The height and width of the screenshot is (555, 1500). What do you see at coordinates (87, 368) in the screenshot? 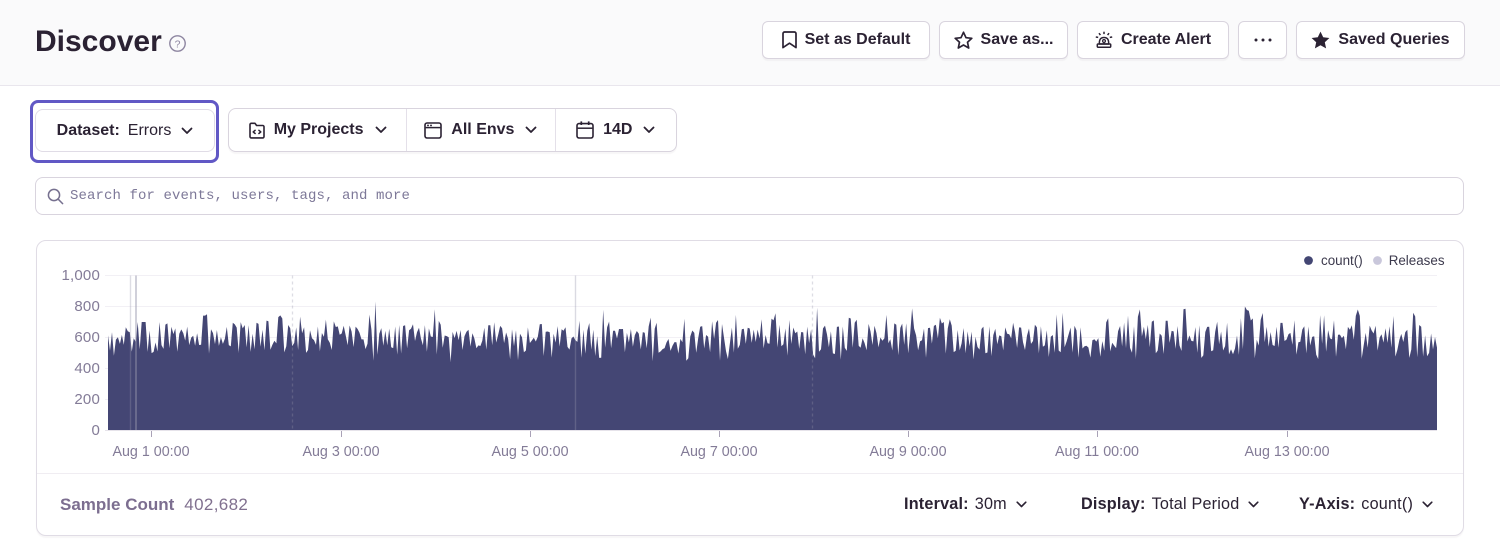
I see `svg-text: 400` at bounding box center [87, 368].